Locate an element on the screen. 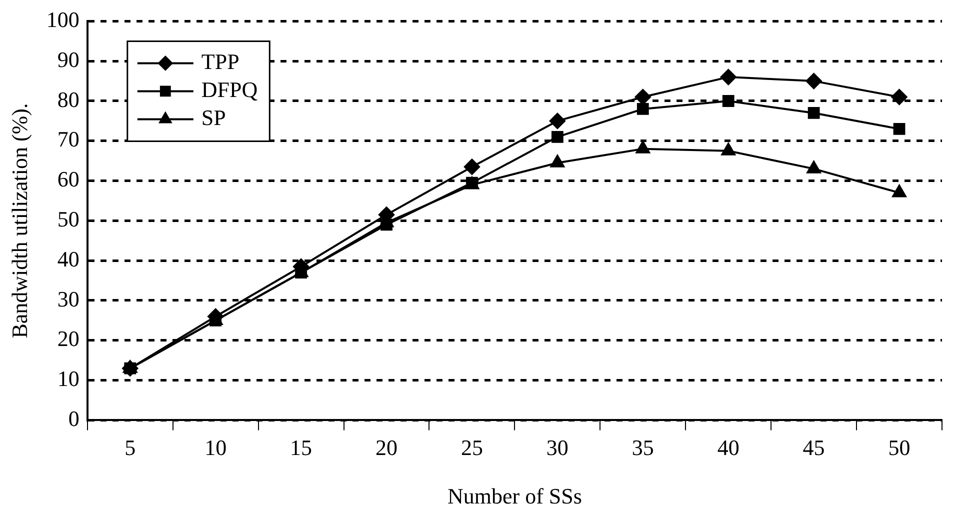  y-tick-label: 90 is located at coordinates (68, 59).